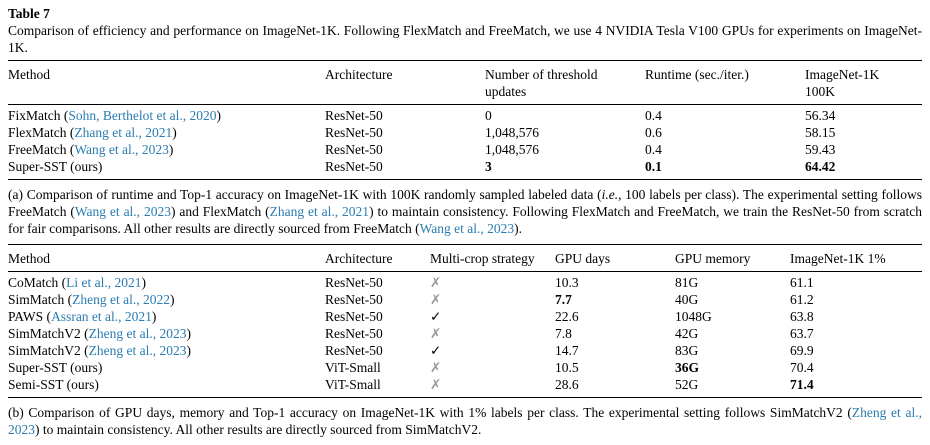  I want to click on caption-text: i.e., so click(610, 194).